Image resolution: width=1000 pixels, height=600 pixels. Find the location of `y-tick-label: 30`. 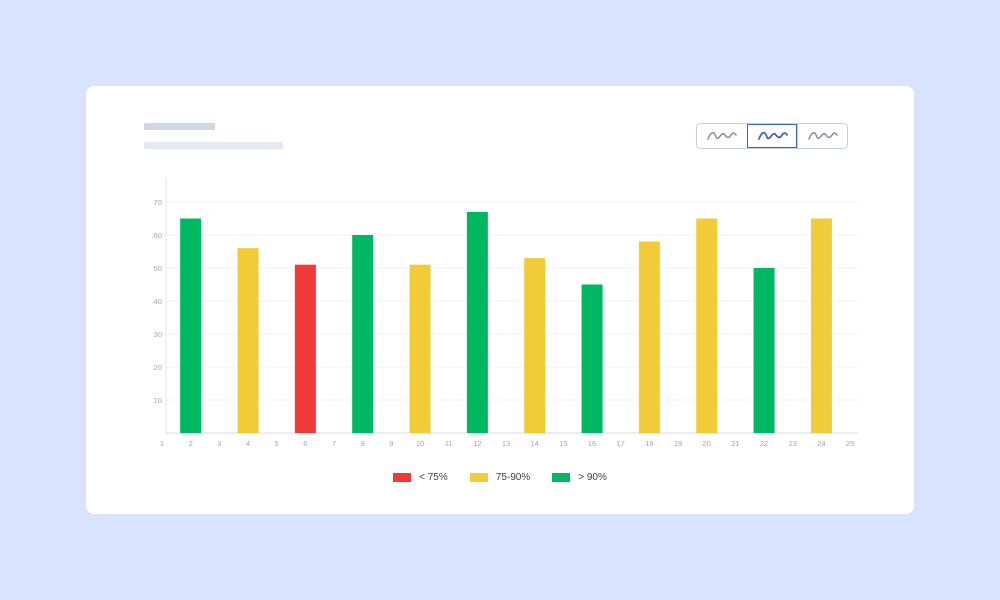

y-tick-label: 30 is located at coordinates (158, 334).